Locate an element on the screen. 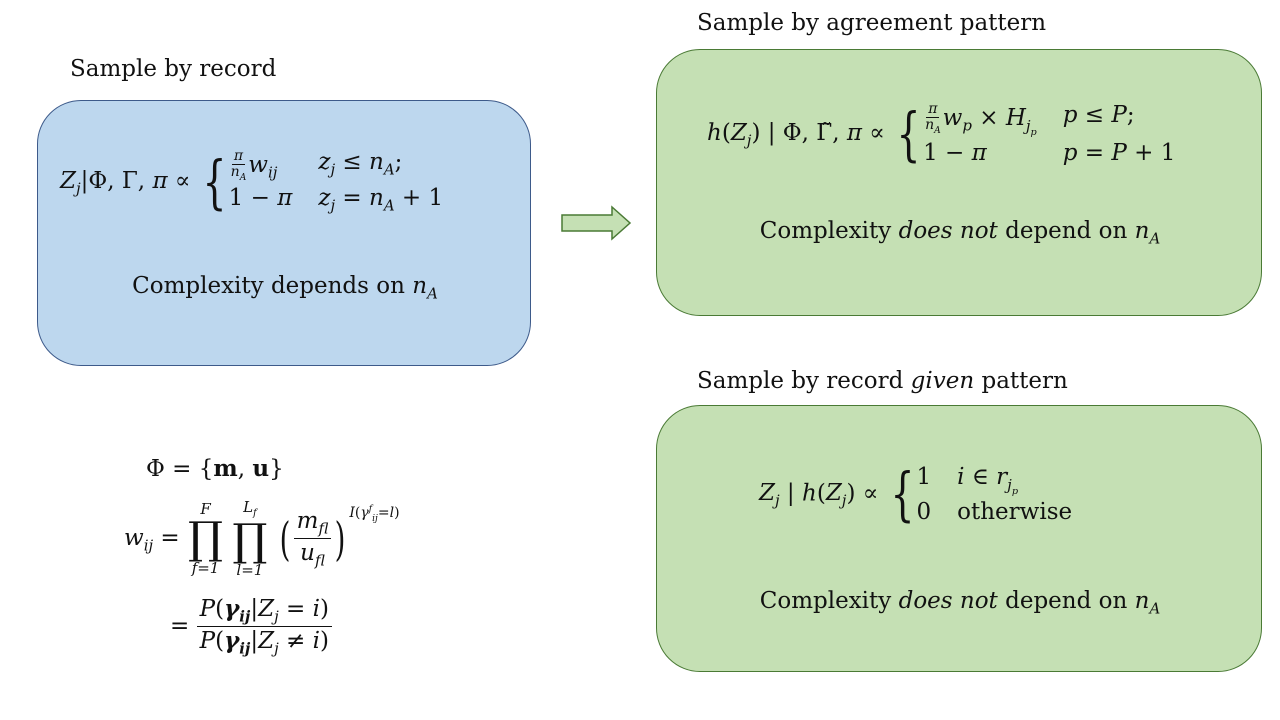 This screenshot has height=720, width=1280. sample-by-record-given-pattern-title: Sample by record given pattern is located at coordinates (882, 381).